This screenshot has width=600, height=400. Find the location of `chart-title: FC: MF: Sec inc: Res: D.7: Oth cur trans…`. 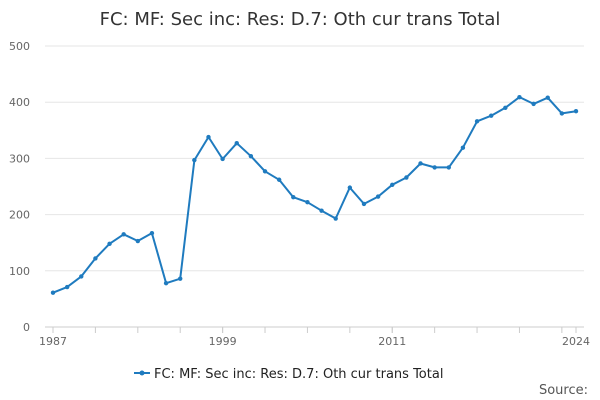

chart-title: FC: MF: Sec inc: Res: D.7: Oth cur trans… is located at coordinates (300, 19).